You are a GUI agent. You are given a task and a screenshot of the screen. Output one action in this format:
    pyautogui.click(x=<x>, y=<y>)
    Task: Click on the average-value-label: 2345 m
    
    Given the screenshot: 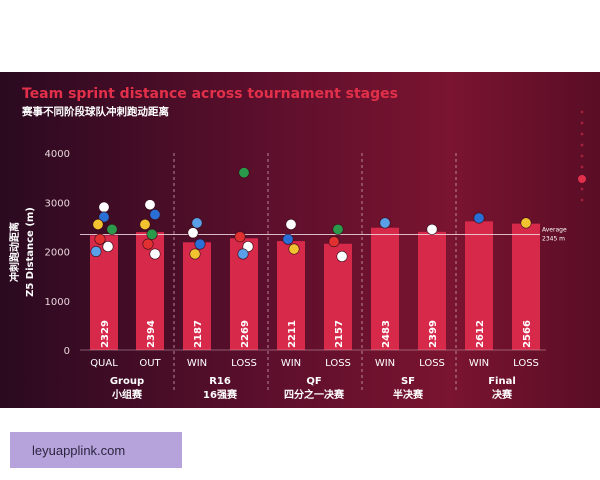 What is the action you would take?
    pyautogui.click(x=553, y=239)
    